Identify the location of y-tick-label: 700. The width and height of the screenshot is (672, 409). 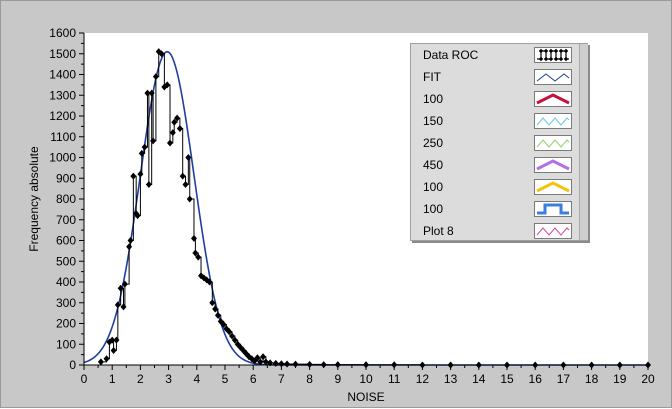
(66, 220).